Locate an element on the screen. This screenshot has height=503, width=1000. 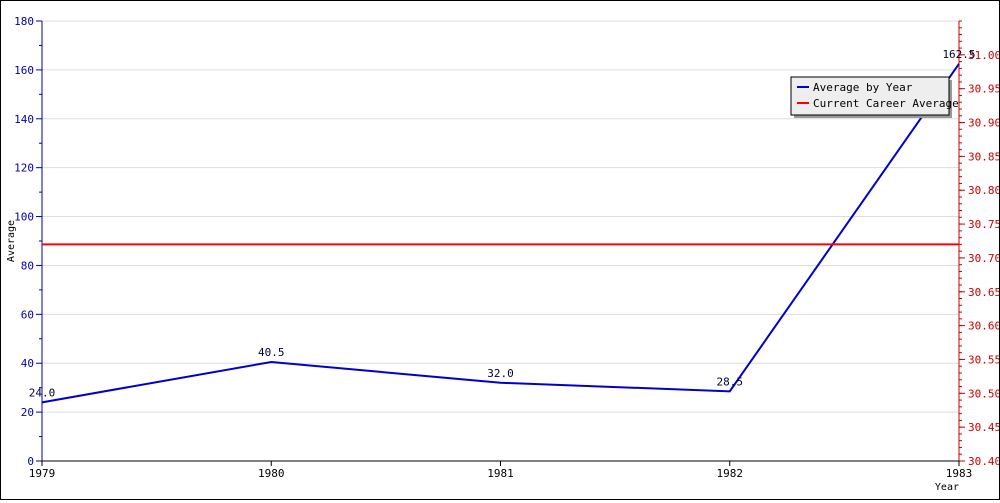
data-label: 28.5 is located at coordinates (730, 381).